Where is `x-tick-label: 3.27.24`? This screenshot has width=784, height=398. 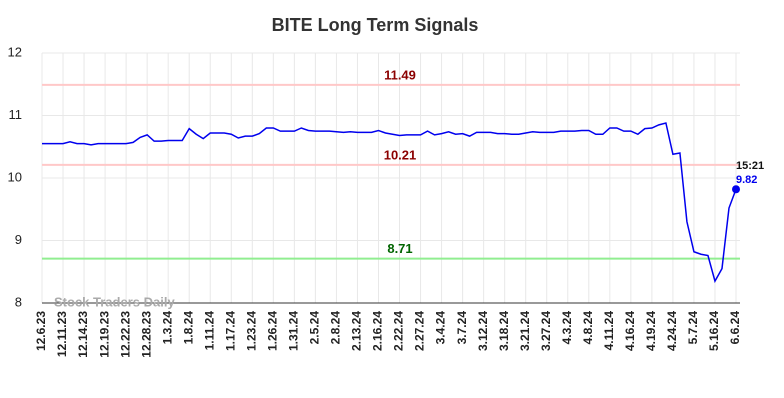
x-tick-label: 3.27.24 is located at coordinates (546, 331).